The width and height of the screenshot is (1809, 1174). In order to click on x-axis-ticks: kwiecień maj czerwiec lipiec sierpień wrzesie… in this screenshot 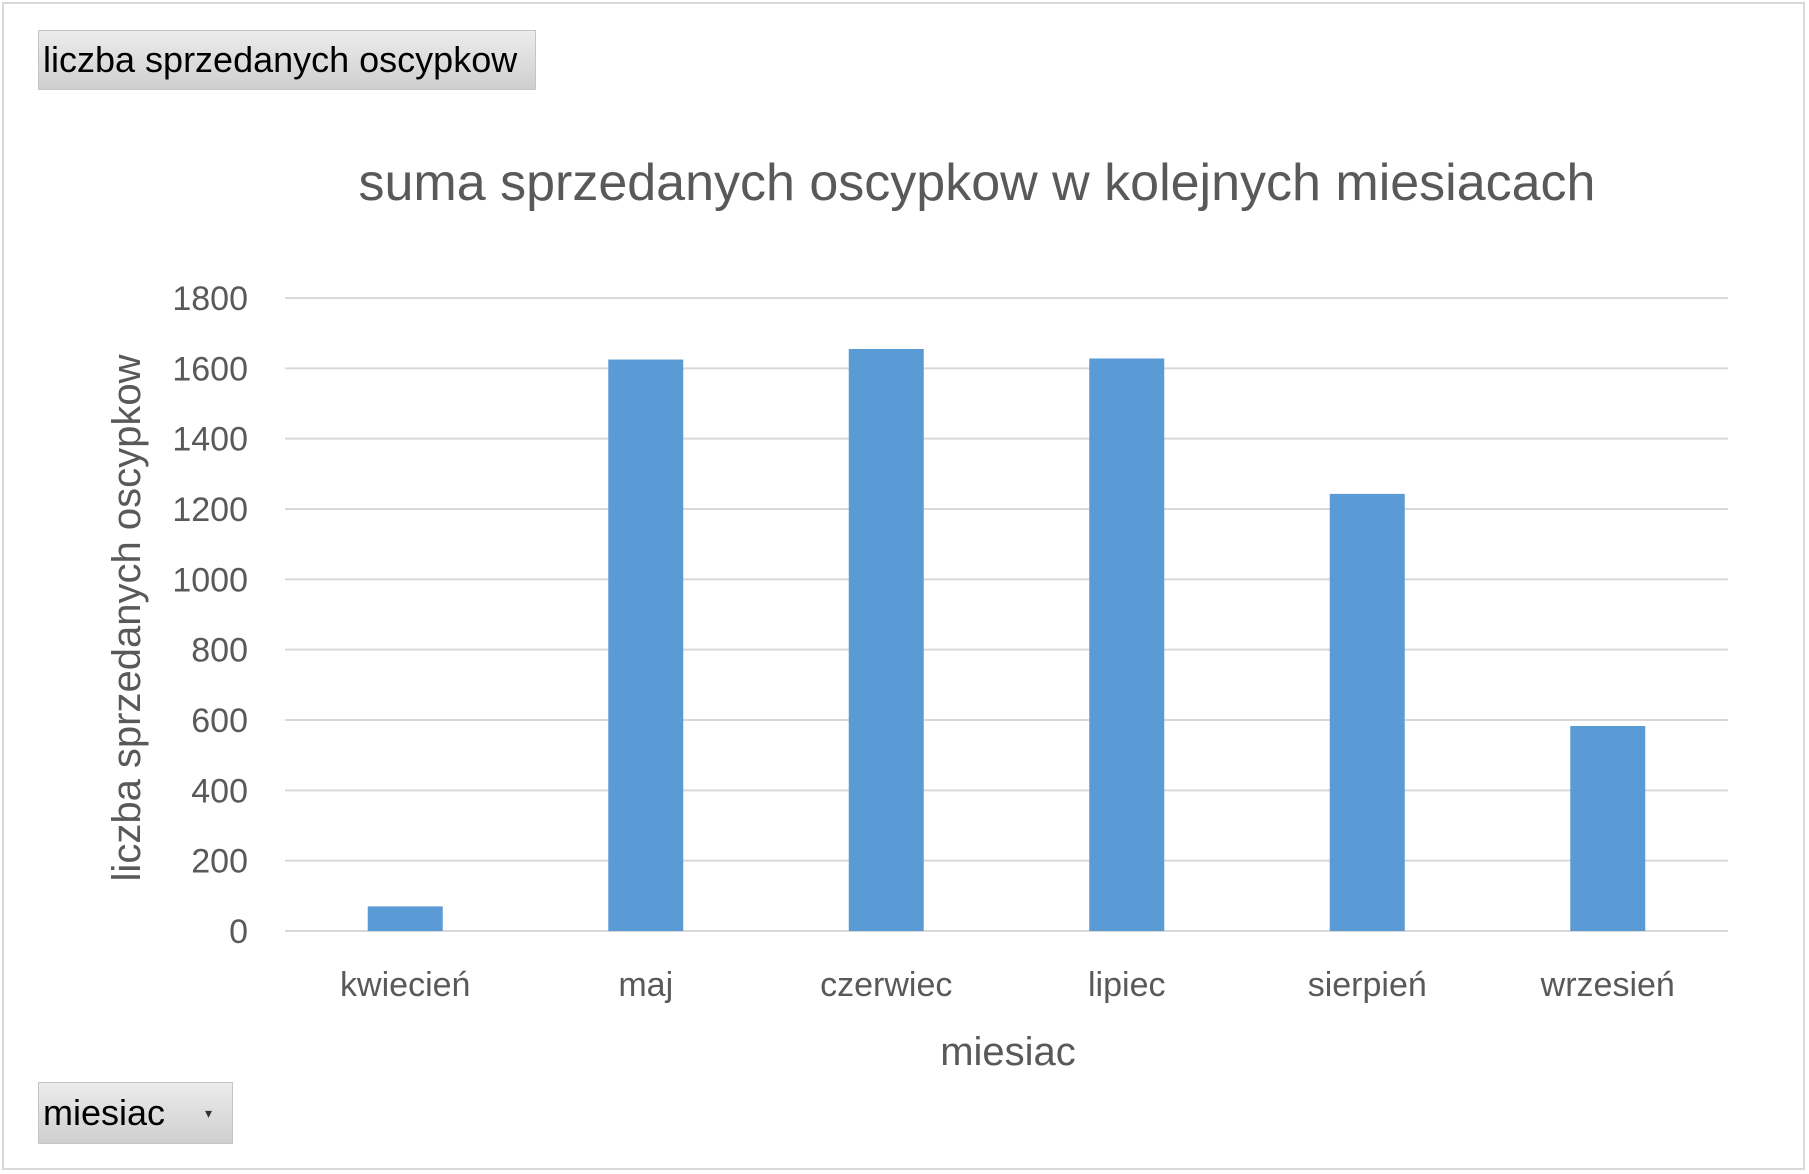, I will do `click(1007, 985)`.